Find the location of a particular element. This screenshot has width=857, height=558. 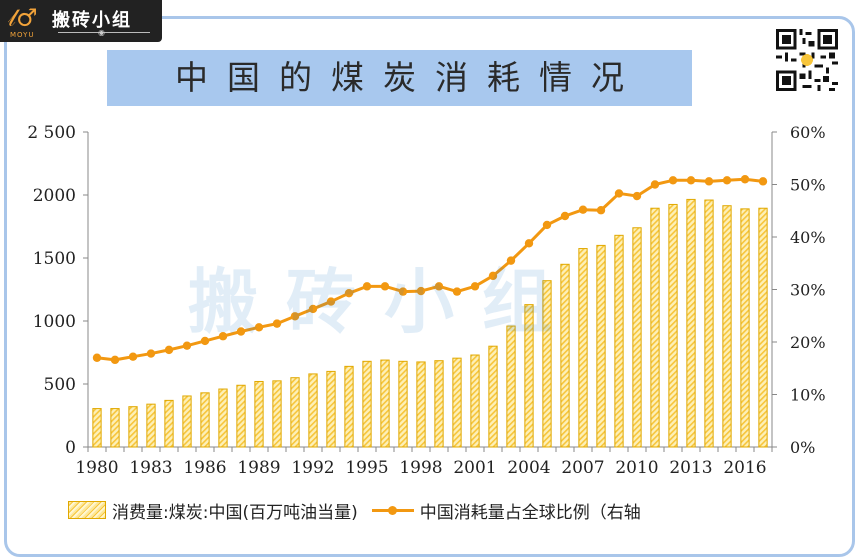

share-point-1987 is located at coordinates (223, 336).